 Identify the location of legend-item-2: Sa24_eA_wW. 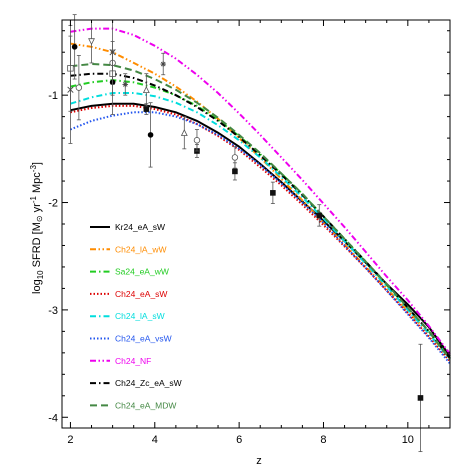
(129, 272).